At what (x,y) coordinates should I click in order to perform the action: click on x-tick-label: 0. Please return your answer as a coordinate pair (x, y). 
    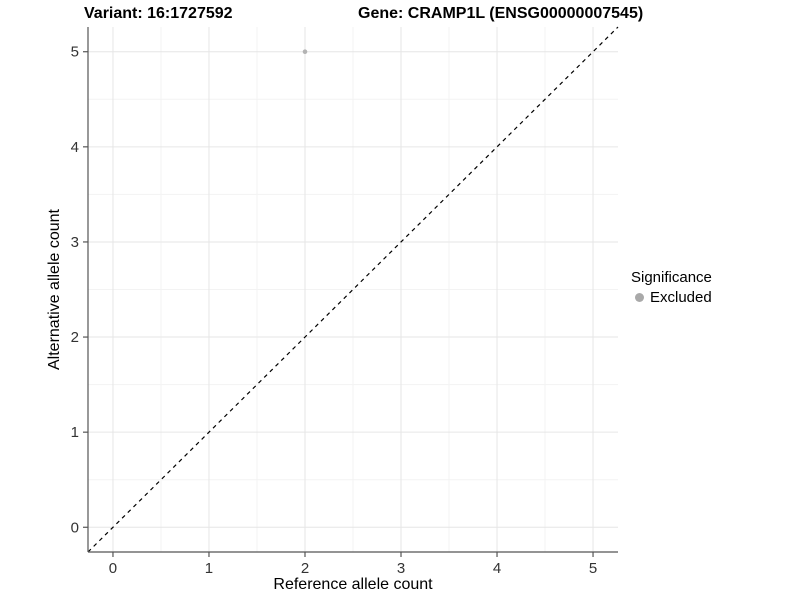
    Looking at the image, I should click on (113, 568).